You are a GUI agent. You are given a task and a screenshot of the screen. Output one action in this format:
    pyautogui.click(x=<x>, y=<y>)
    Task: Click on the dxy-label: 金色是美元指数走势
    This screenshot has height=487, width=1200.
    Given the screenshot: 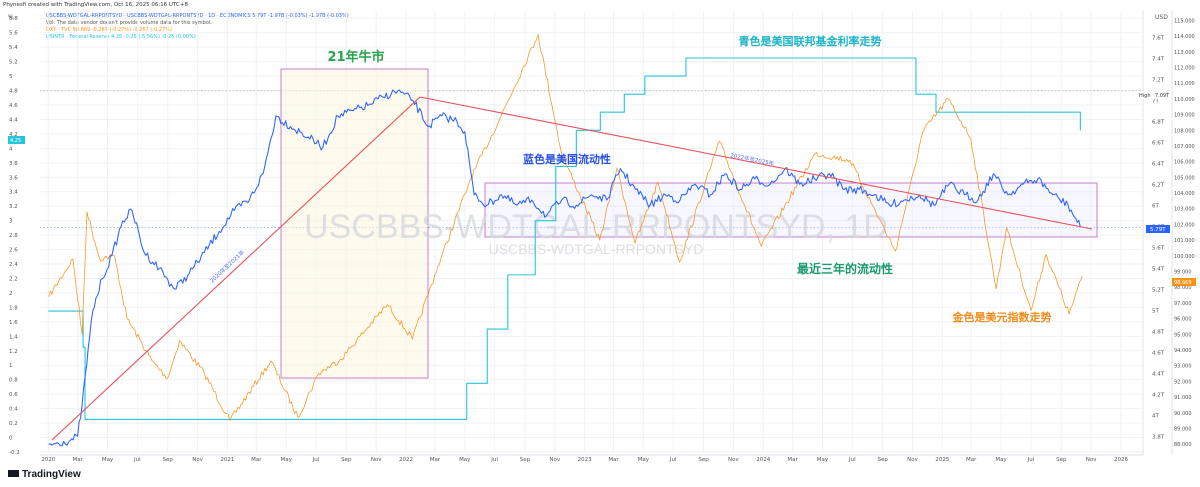 What is the action you would take?
    pyautogui.click(x=1002, y=317)
    